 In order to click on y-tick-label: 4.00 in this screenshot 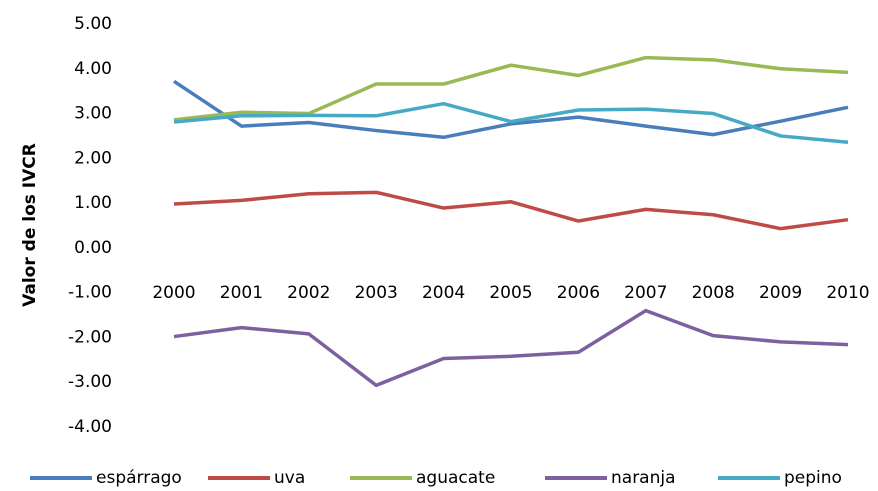, I will do `click(93, 69)`.